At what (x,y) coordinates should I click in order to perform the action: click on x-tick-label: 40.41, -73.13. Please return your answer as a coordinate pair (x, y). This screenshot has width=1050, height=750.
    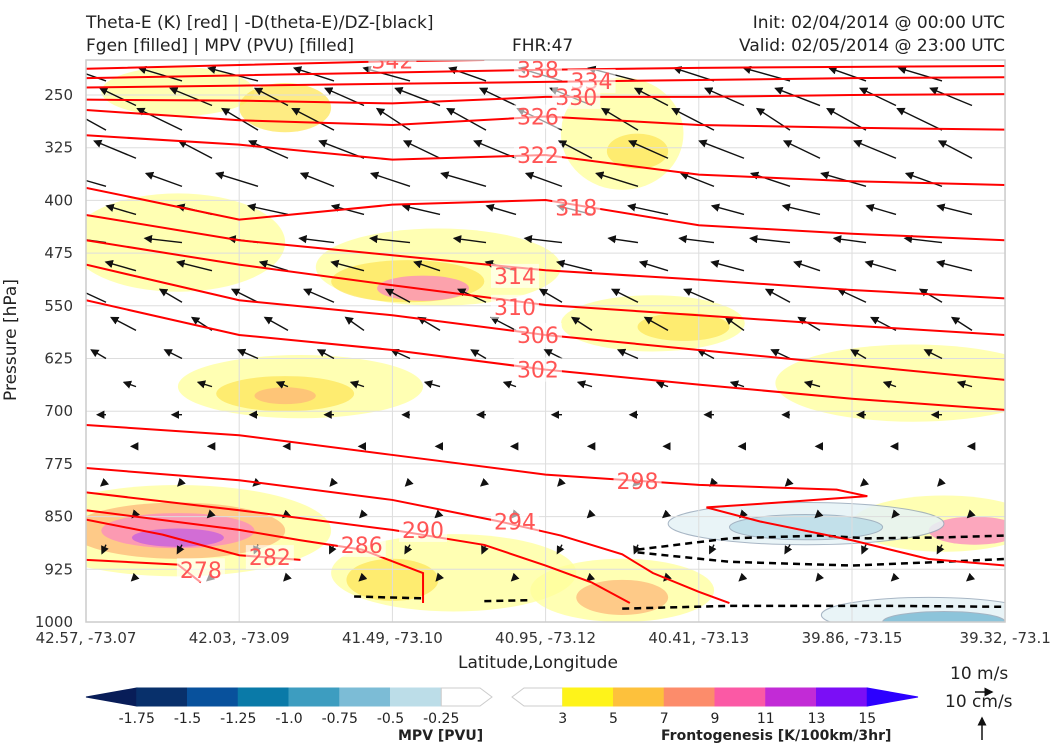
    Looking at the image, I should click on (698, 638).